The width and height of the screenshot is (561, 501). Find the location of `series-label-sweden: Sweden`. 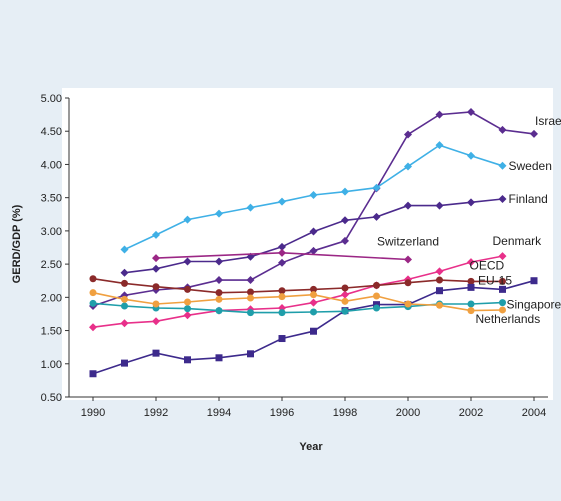

series-label-sweden: Sweden is located at coordinates (530, 166).